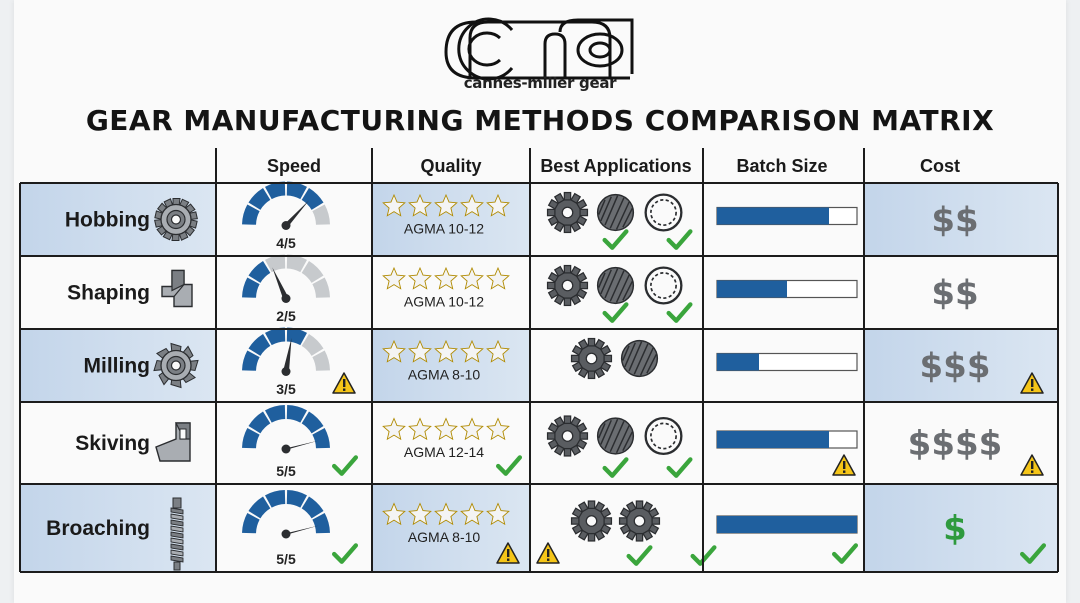 This screenshot has height=603, width=1080. Describe the element at coordinates (286, 389) in the screenshot. I see `speed-score: 3/5` at that location.